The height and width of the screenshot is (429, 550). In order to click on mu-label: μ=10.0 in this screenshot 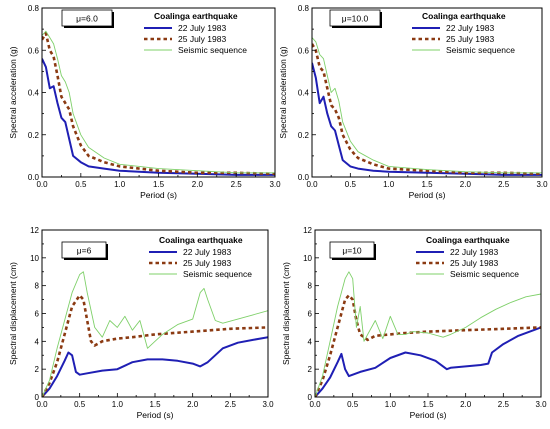, I will do `click(355, 19)`.